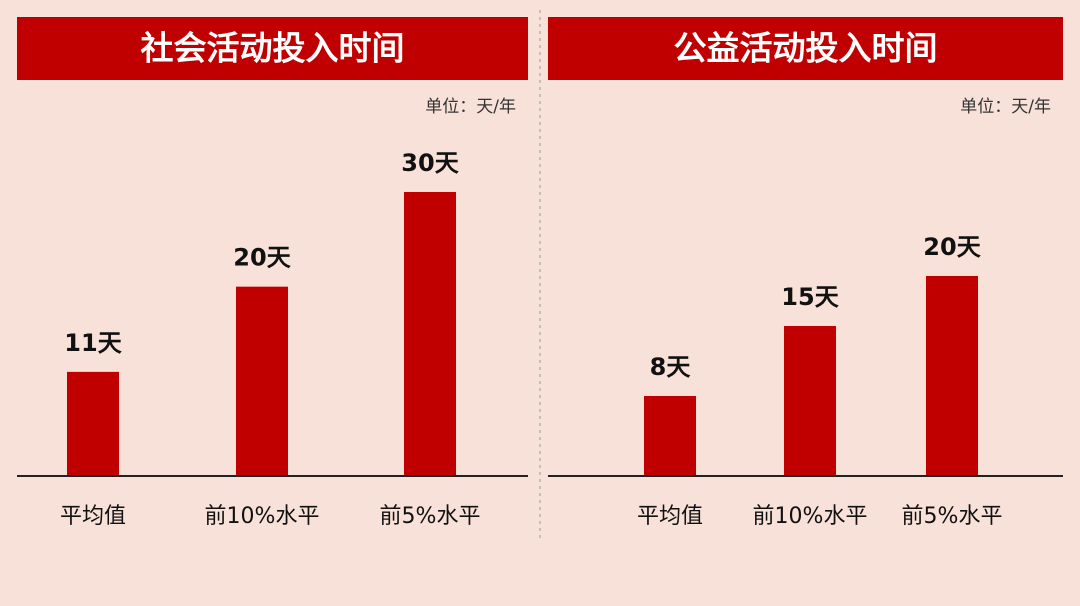 The width and height of the screenshot is (1080, 606). I want to click on data-label: 30天, so click(429, 163).